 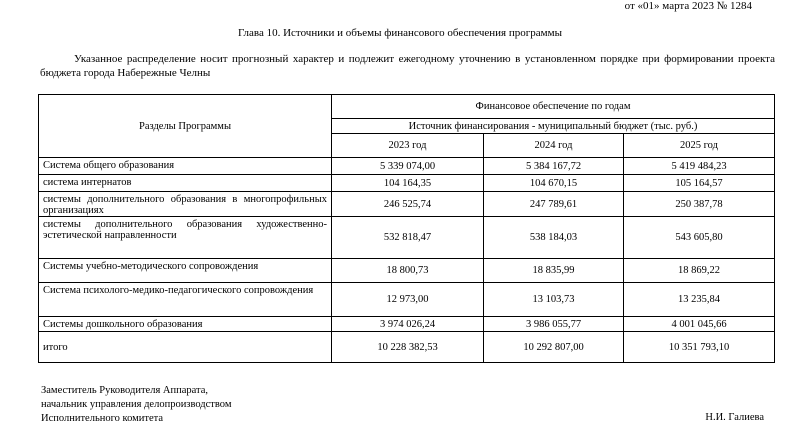 What do you see at coordinates (553, 270) in the screenshot?
I see `value-cell: 18 835,99` at bounding box center [553, 270].